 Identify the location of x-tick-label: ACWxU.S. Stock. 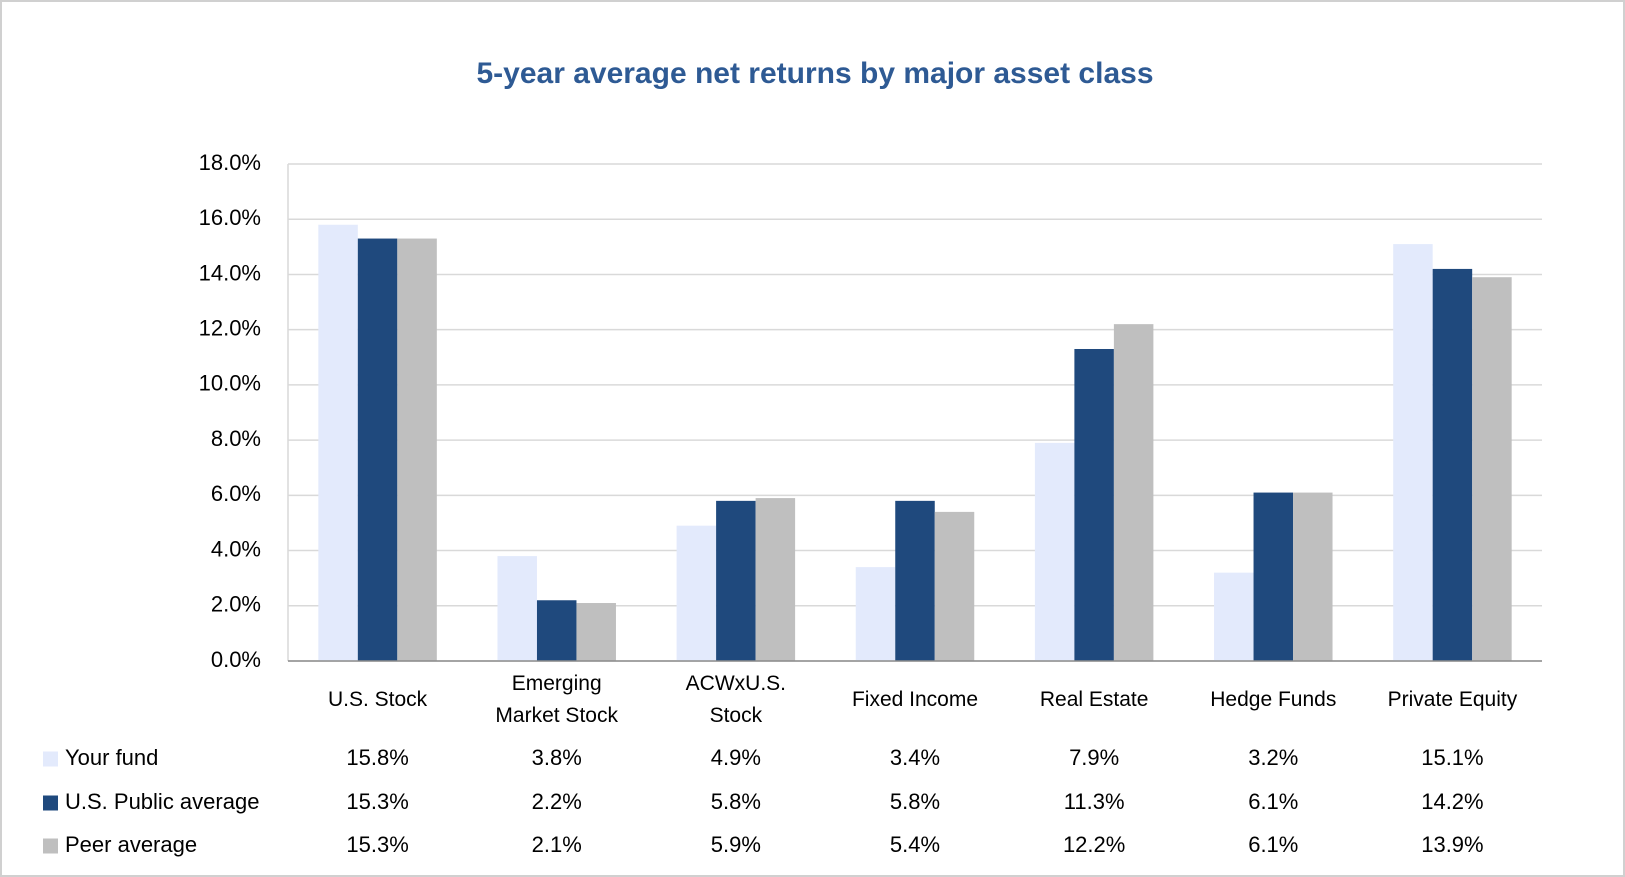
(736, 699).